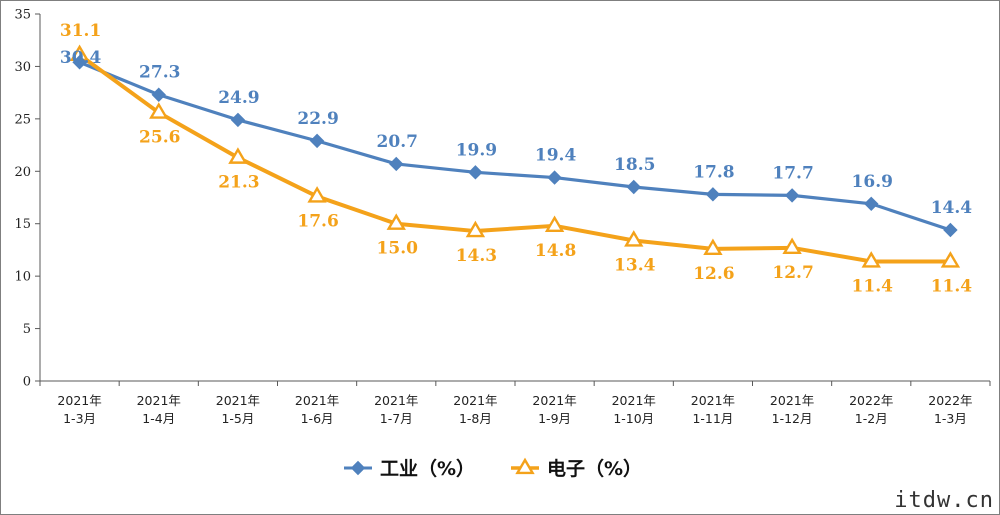  Describe the element at coordinates (22, 224) in the screenshot. I see `y-tick-label: 15` at that location.